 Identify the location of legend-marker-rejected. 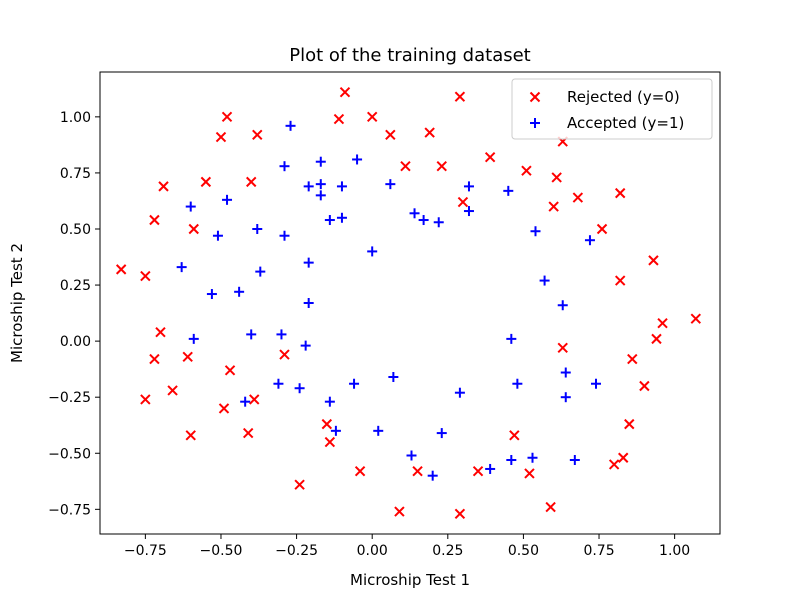
(535, 97).